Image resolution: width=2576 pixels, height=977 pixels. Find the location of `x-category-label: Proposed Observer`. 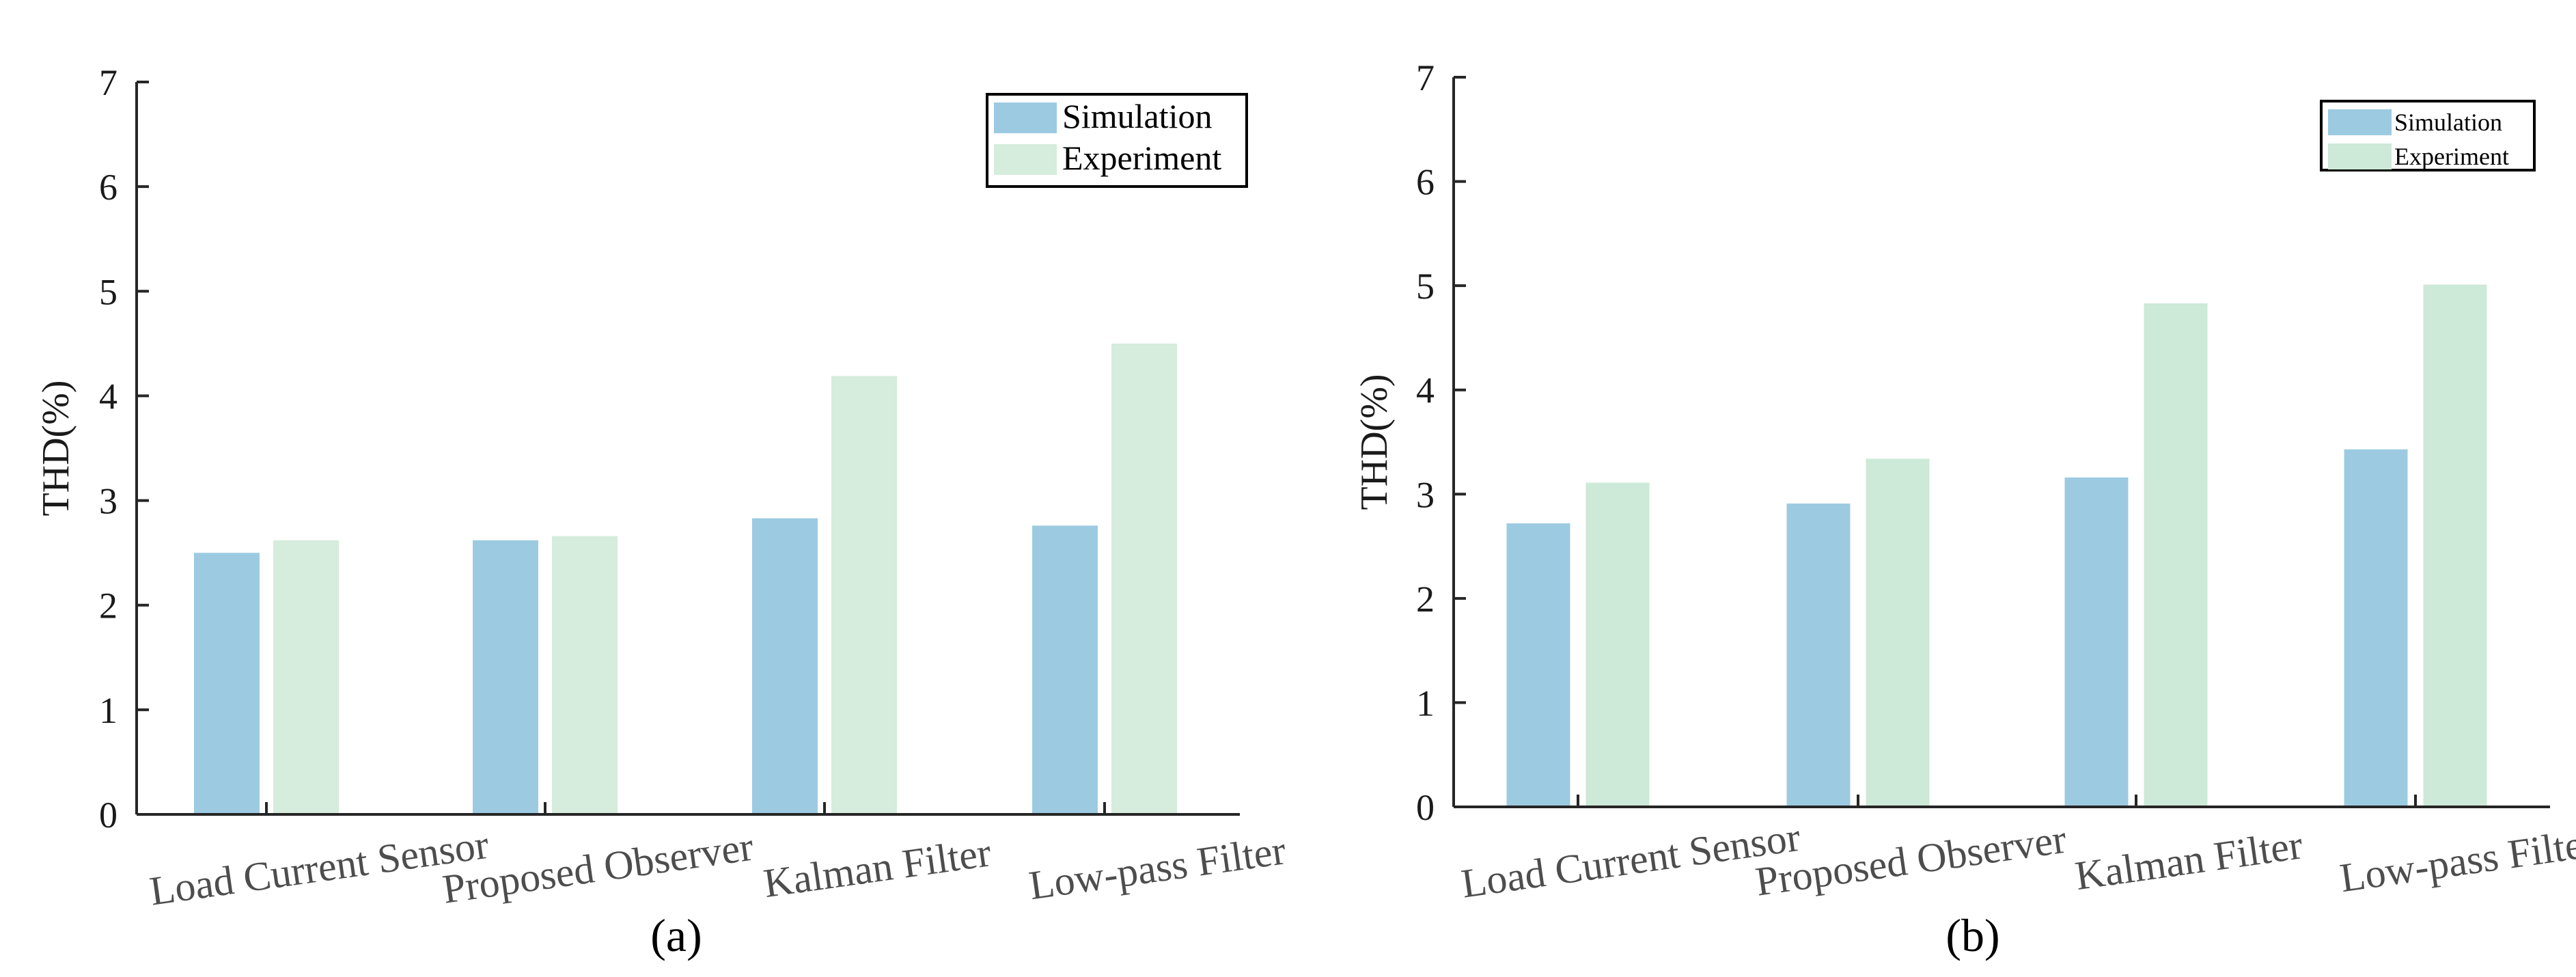

x-category-label: Proposed Observer is located at coordinates (1911, 861).